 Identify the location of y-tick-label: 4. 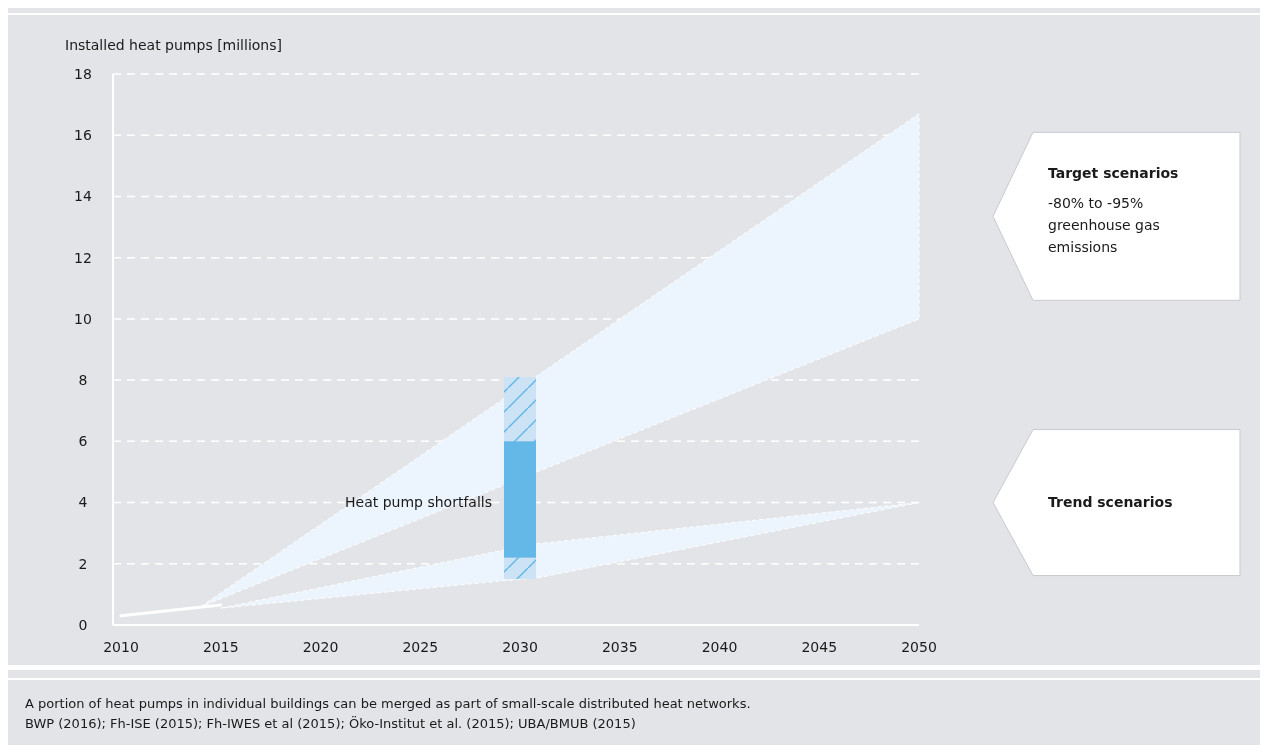
(83, 502).